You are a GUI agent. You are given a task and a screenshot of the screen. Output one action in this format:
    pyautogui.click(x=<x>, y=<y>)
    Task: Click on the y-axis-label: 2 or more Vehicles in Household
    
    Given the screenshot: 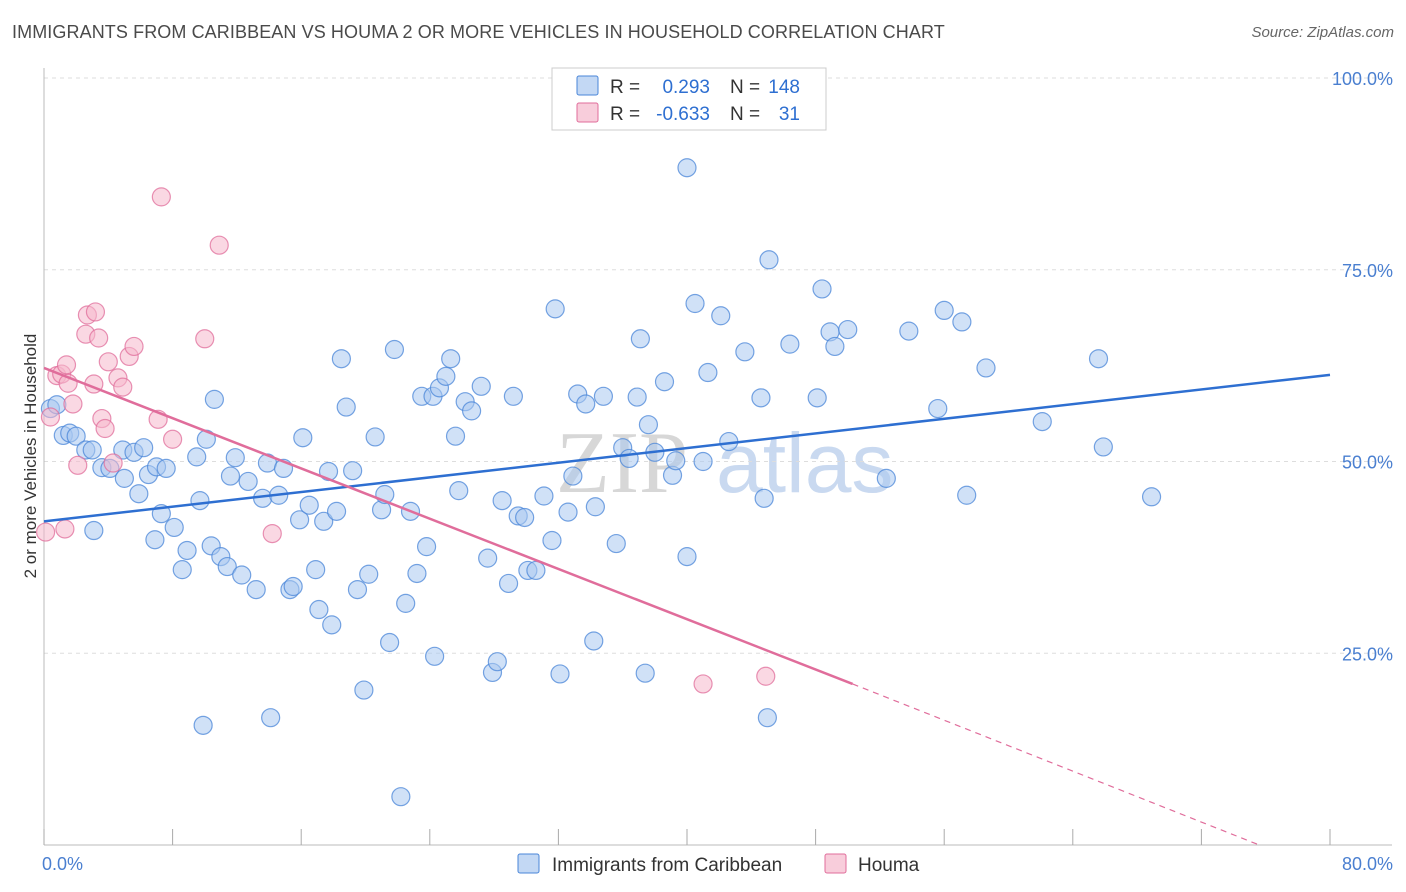 What is the action you would take?
    pyautogui.click(x=30, y=456)
    